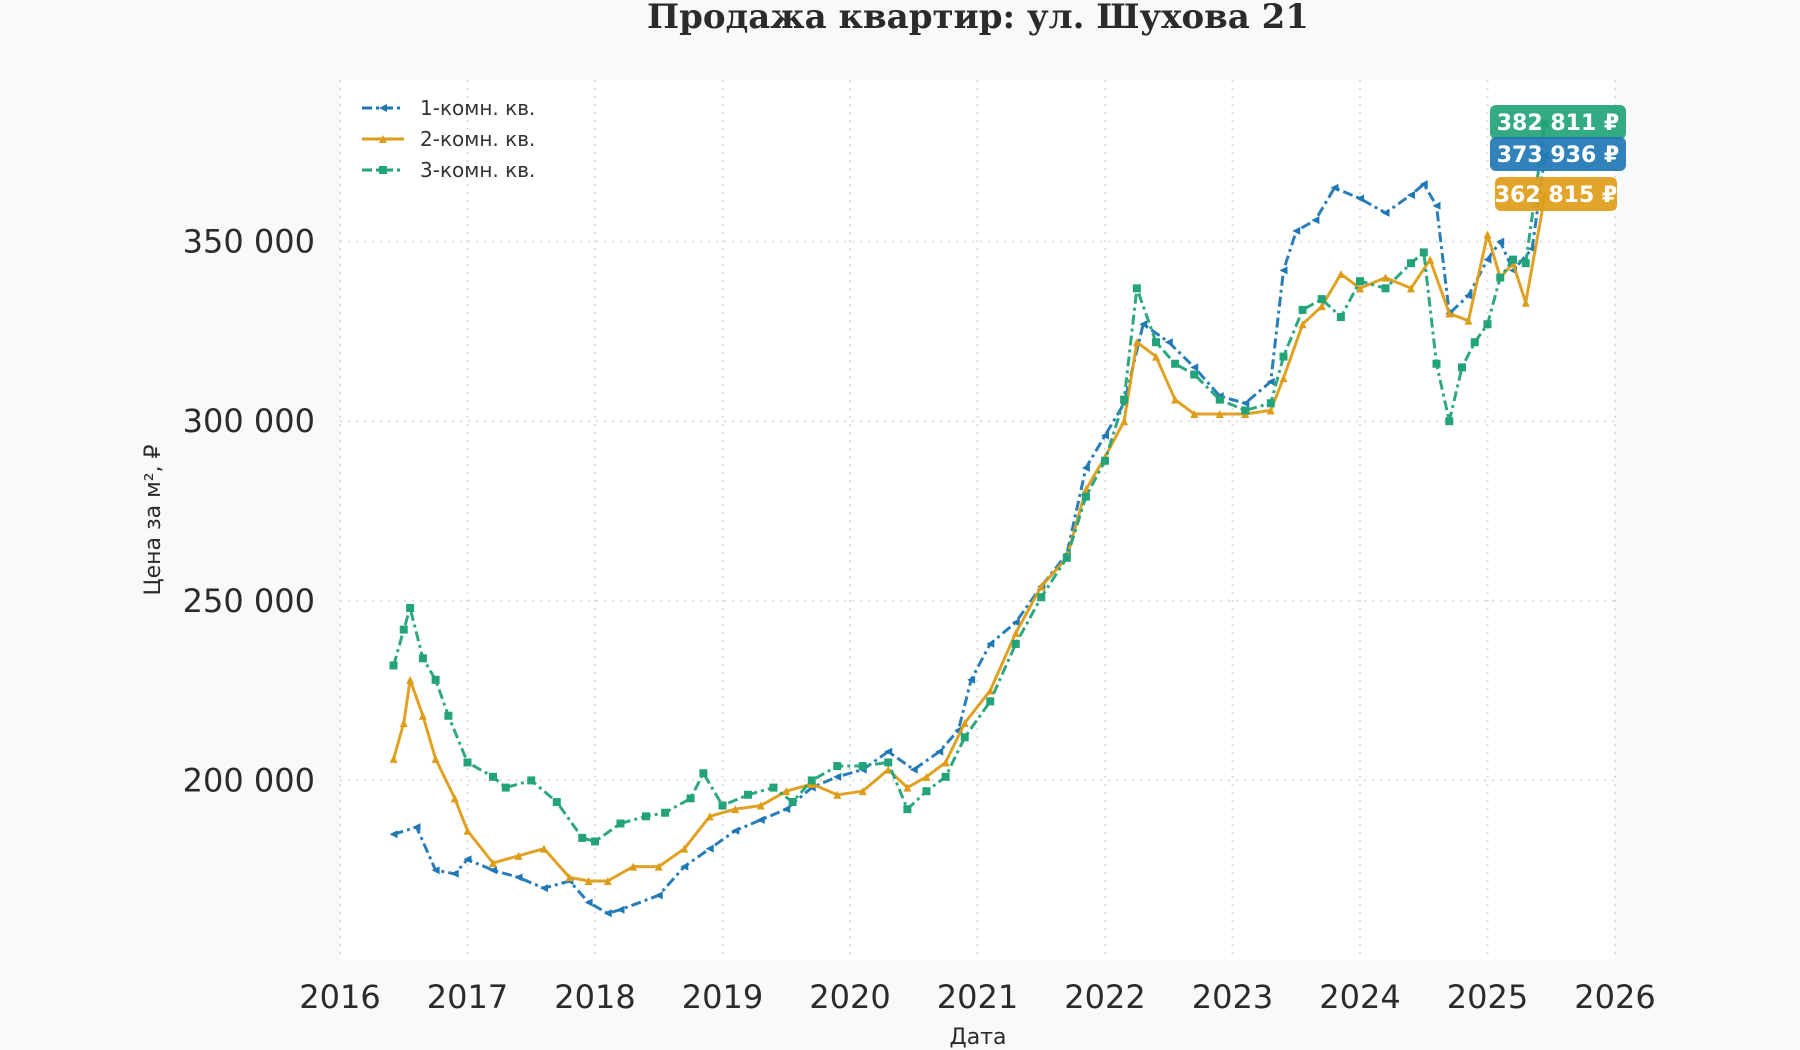 Image resolution: width=1800 pixels, height=1050 pixels. I want to click on legend: 1-комн. кв. 2-комн. кв. 3-комн. кв., so click(448, 139).